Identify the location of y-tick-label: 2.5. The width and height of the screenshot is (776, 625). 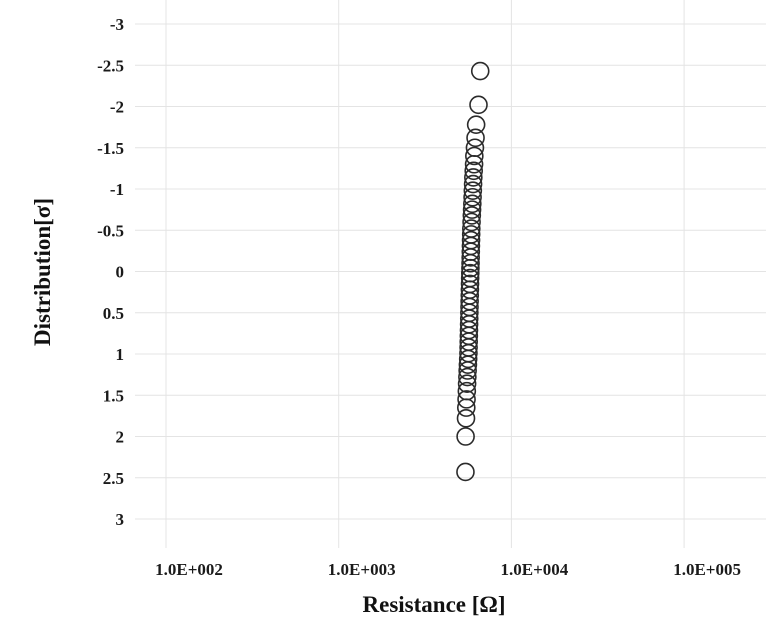
(113, 478).